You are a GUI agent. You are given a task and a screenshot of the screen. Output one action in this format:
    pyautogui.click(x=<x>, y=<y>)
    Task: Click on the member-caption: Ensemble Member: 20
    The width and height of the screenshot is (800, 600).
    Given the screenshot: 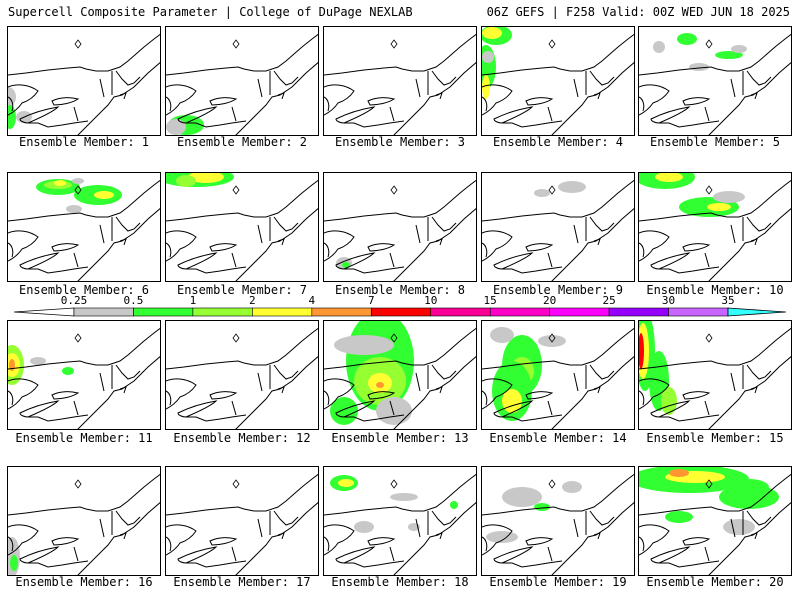 What is the action you would take?
    pyautogui.click(x=715, y=582)
    